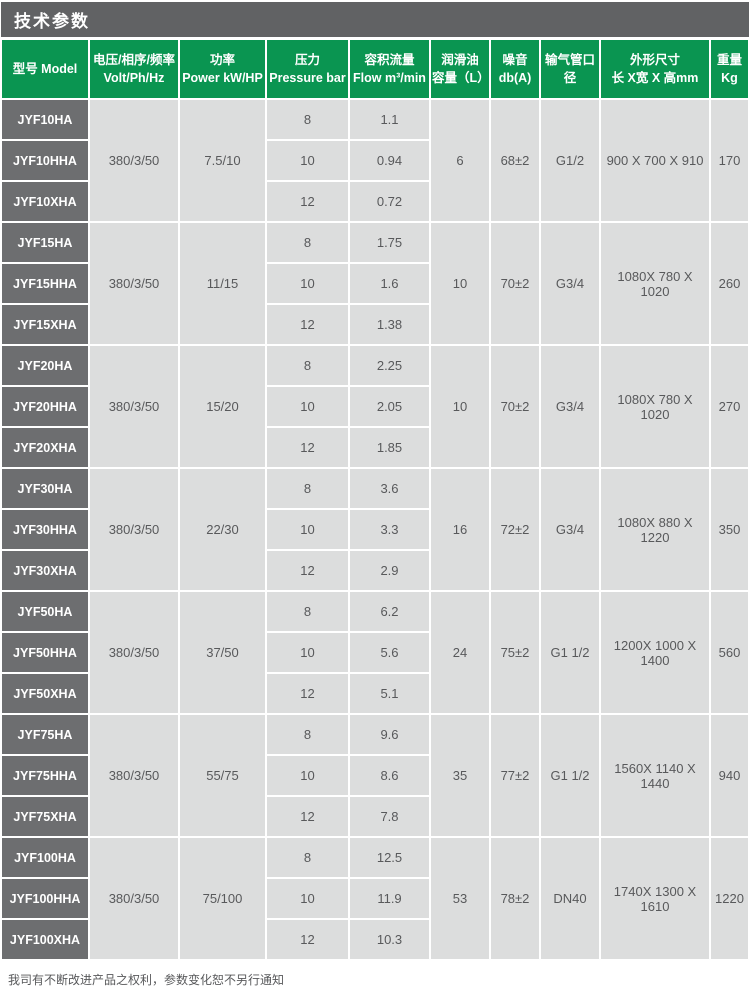  I want to click on dimensions-cell: 1200X 1000 X 1400, so click(655, 652).